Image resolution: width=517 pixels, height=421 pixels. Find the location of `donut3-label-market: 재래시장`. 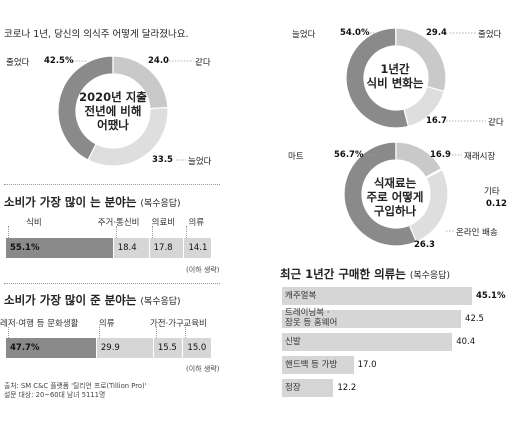

donut3-label-market: 재래시장 is located at coordinates (480, 157).